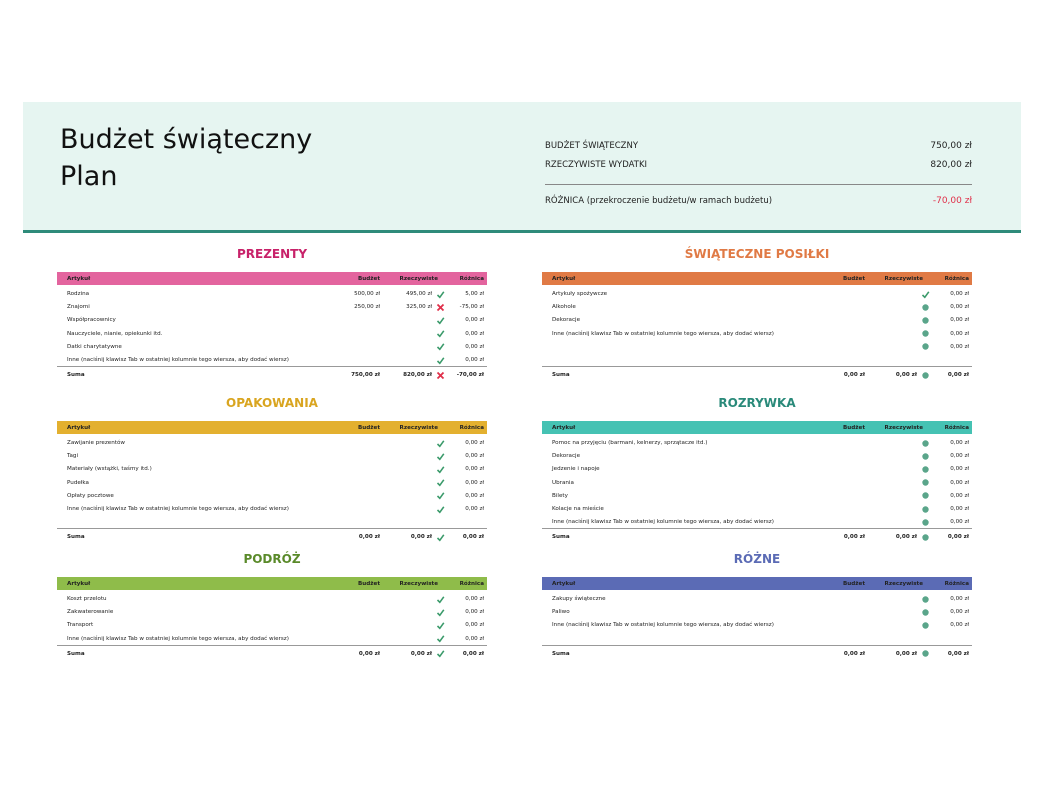 Image resolution: width=1038 pixels, height=800 pixels. What do you see at coordinates (419, 307) in the screenshot?
I see `amount: 325,00 zł` at bounding box center [419, 307].